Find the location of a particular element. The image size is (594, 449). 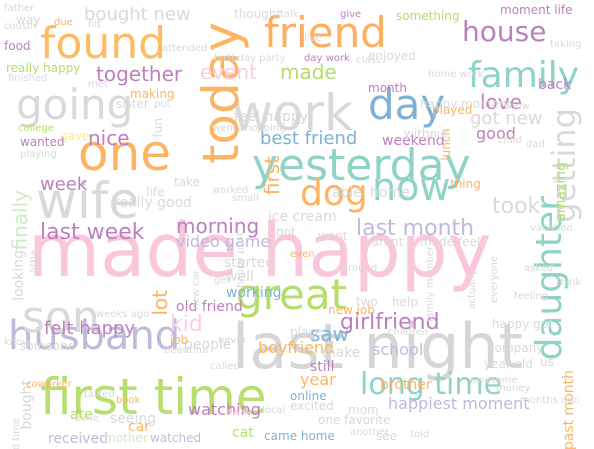

cloud-word: still is located at coordinates (322, 367).